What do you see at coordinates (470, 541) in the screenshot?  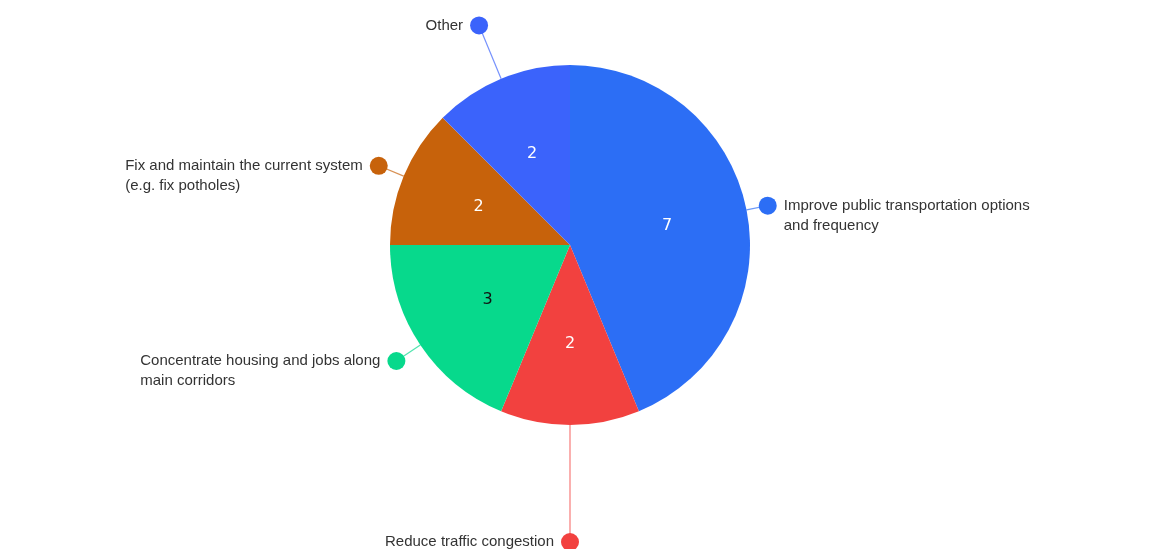 I see `legend-label: Reduce traffic congestion` at bounding box center [470, 541].